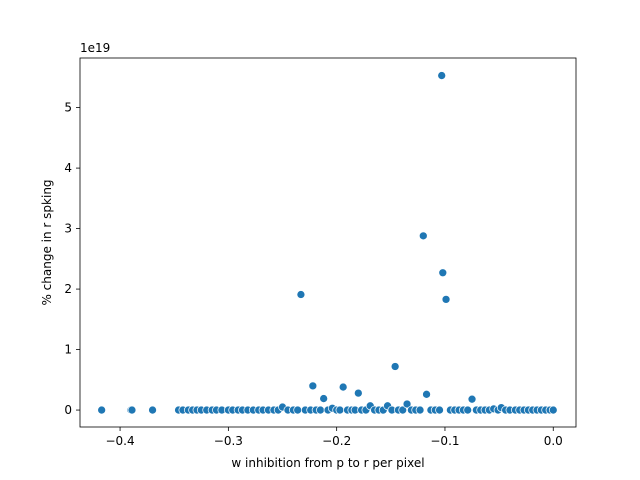 The height and width of the screenshot is (480, 640). I want to click on y-axis-ticks: 0 1 2 3 4 5, so click(72, 259).